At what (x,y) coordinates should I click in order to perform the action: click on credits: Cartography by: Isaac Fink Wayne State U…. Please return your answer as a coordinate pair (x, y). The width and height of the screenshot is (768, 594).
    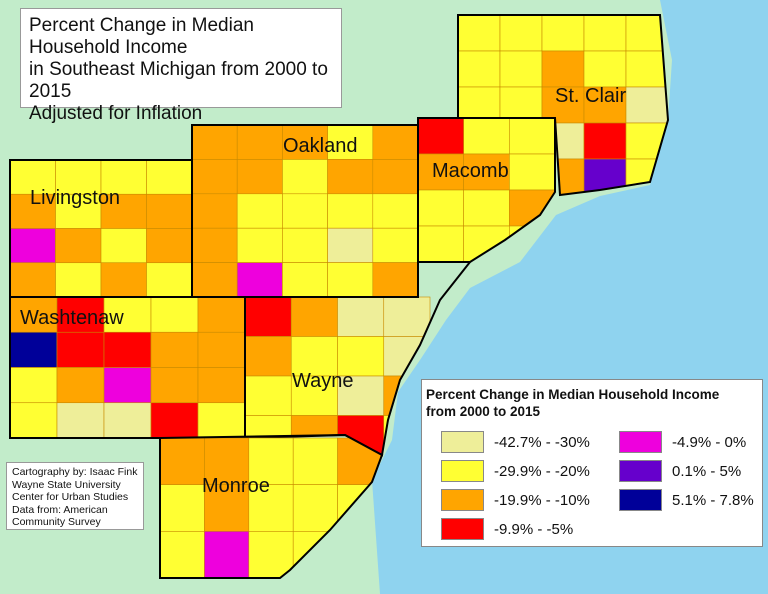
    Looking at the image, I should click on (75, 496).